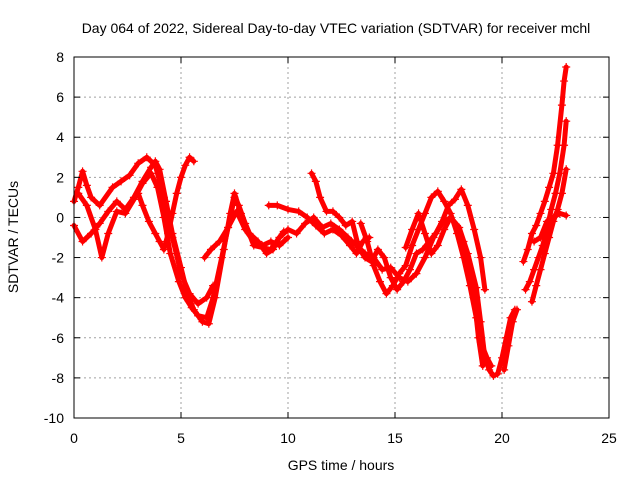 The width and height of the screenshot is (640, 480). What do you see at coordinates (60, 137) in the screenshot?
I see `y-tick-label: 4` at bounding box center [60, 137].